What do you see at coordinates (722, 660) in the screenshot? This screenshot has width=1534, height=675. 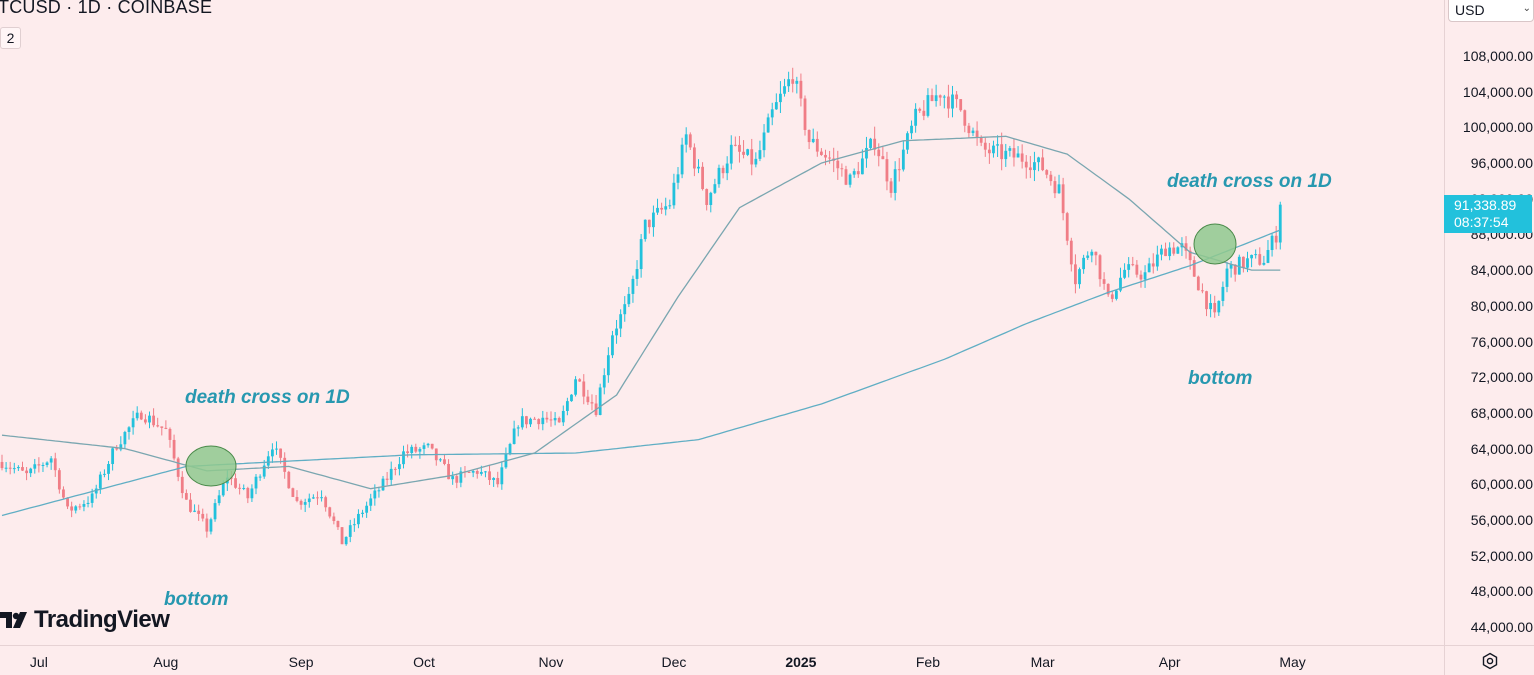 I see `time-axis: Jul Aug Sep Oct Nov Dec 2025 Feb Mar Apr May` at bounding box center [722, 660].